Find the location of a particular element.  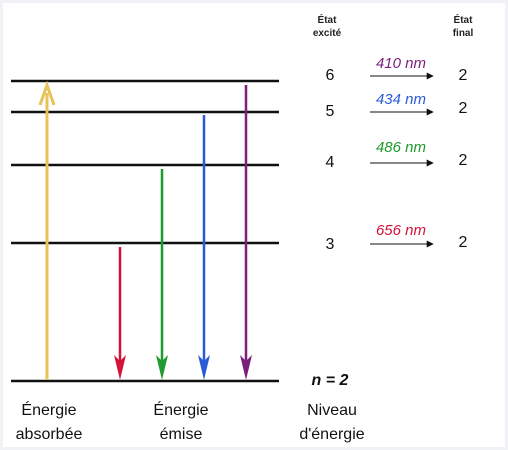

excited-state-5: 5 is located at coordinates (330, 111).